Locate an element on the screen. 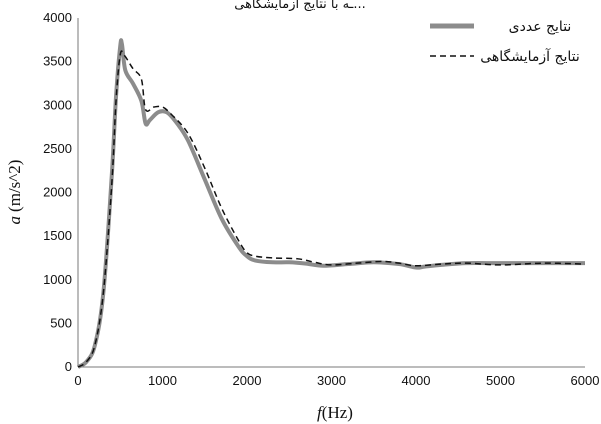 Image resolution: width=601 pixels, height=424 pixels. y-axis-label-variable: a is located at coordinates (14, 220).